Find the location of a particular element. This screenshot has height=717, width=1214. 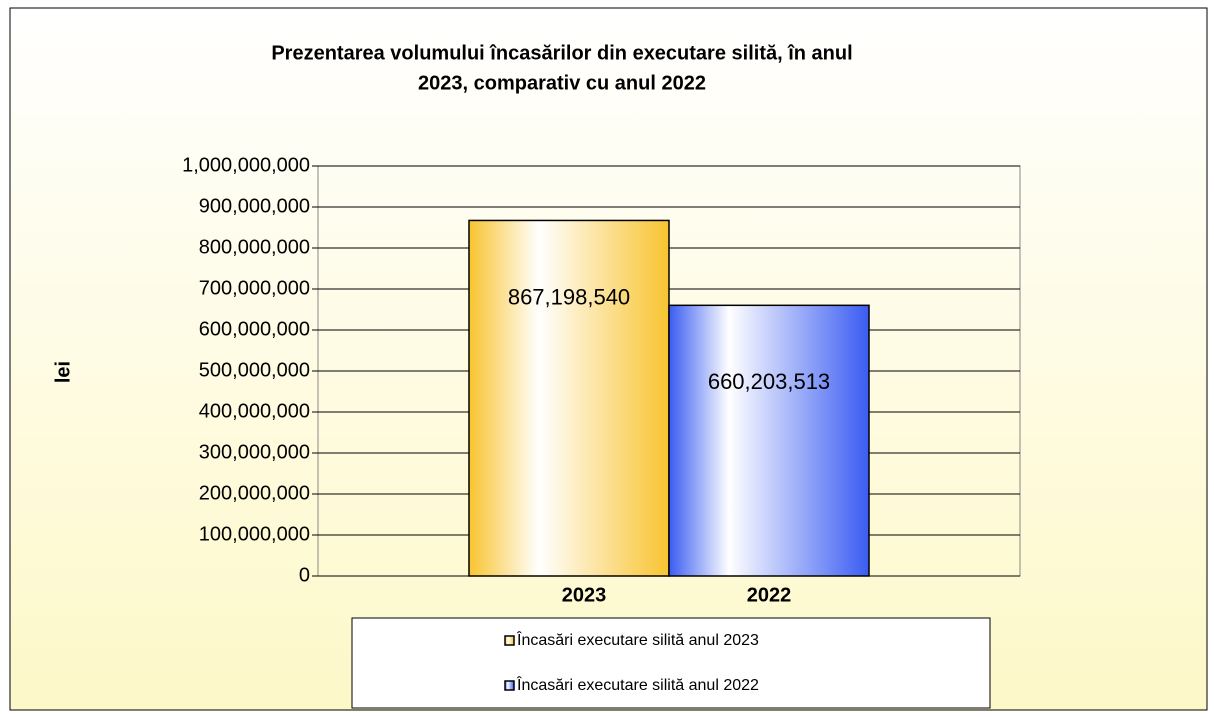

y-tick-label: 800,000,000 is located at coordinates (254, 247).